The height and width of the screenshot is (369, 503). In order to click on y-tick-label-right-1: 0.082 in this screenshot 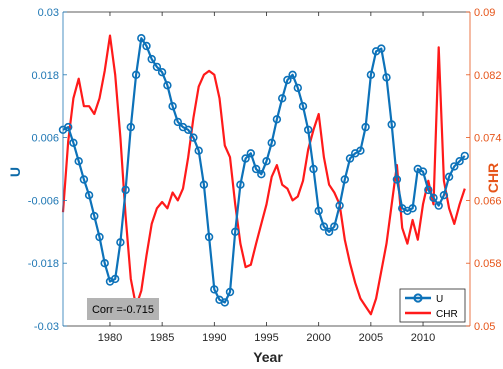, I will do `click(488, 76)`.